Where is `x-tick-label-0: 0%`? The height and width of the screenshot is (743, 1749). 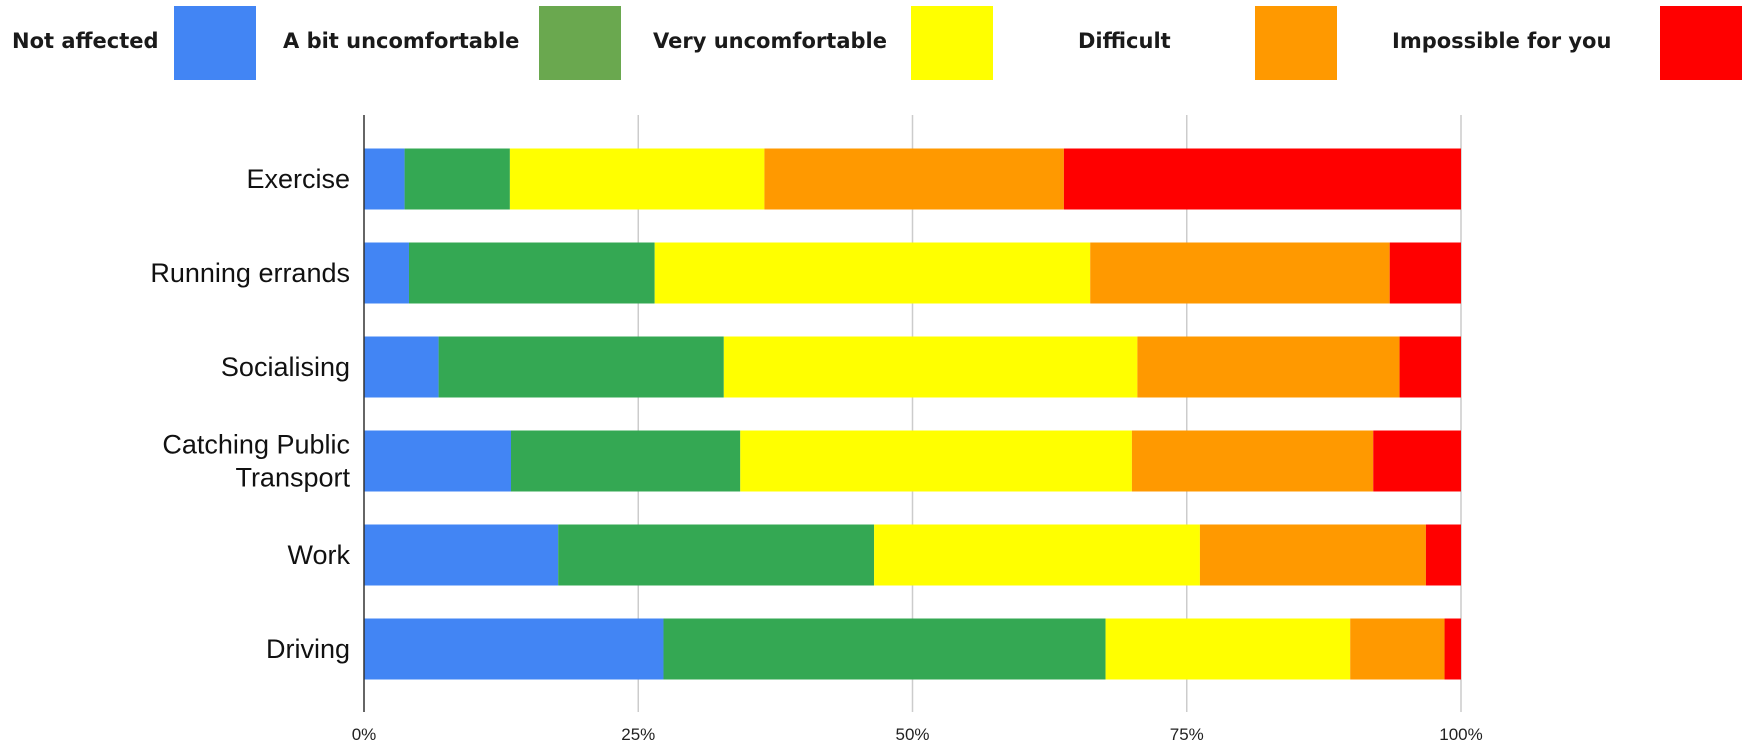 x-tick-label-0: 0% is located at coordinates (364, 734).